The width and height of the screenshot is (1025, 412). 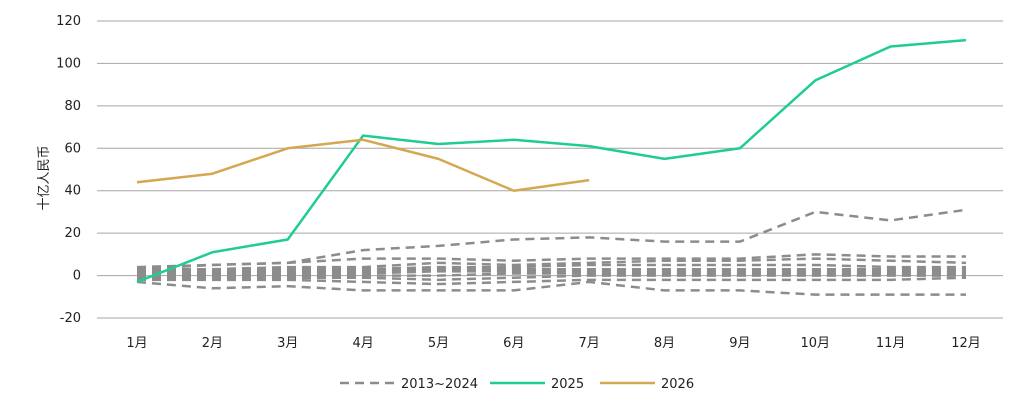 I want to click on y-axis-title: 十亿人民币, so click(x=44, y=177).